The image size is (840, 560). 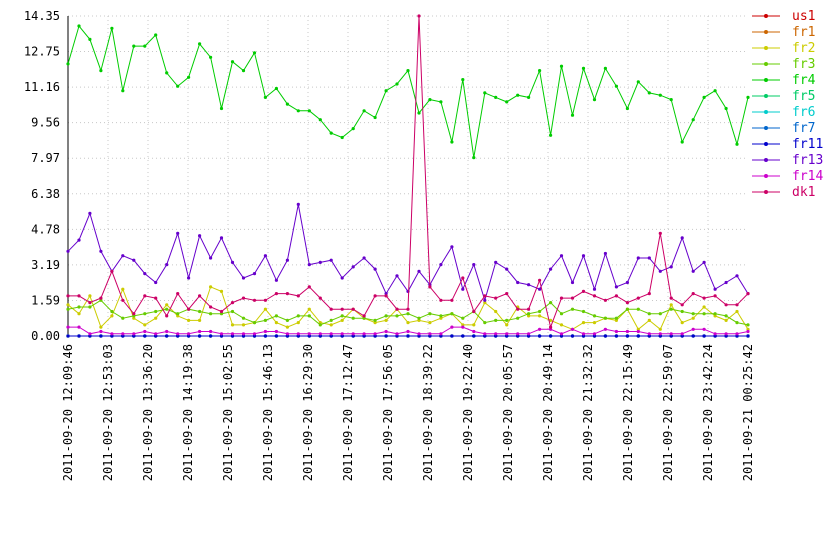 What do you see at coordinates (803, 16) in the screenshot?
I see `legend-label-us1: us1` at bounding box center [803, 16].